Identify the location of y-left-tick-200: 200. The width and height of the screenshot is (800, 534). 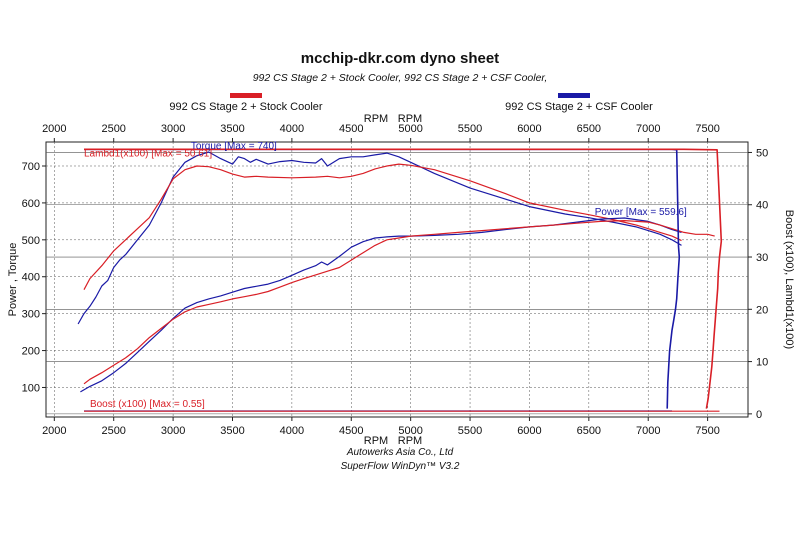
(31, 352).